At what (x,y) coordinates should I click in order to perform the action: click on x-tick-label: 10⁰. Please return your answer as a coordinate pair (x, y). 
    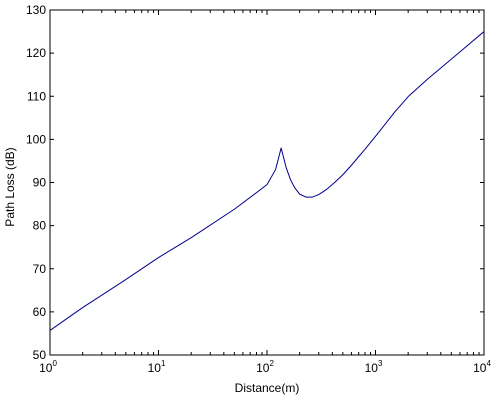
    Looking at the image, I should click on (48, 367).